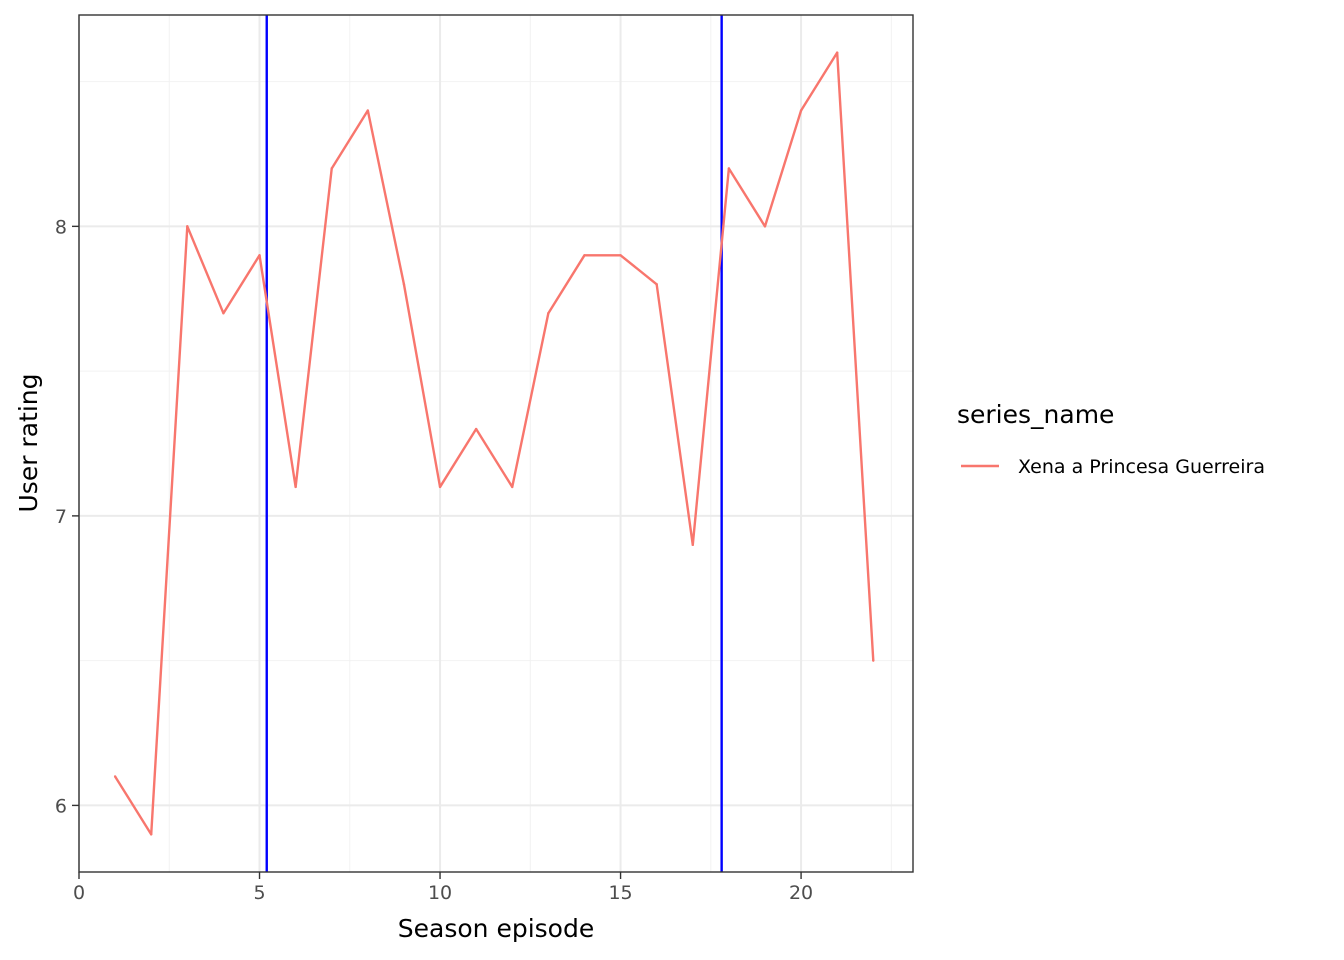  Describe the element at coordinates (1035, 414) in the screenshot. I see `legend-title: series_name` at that location.